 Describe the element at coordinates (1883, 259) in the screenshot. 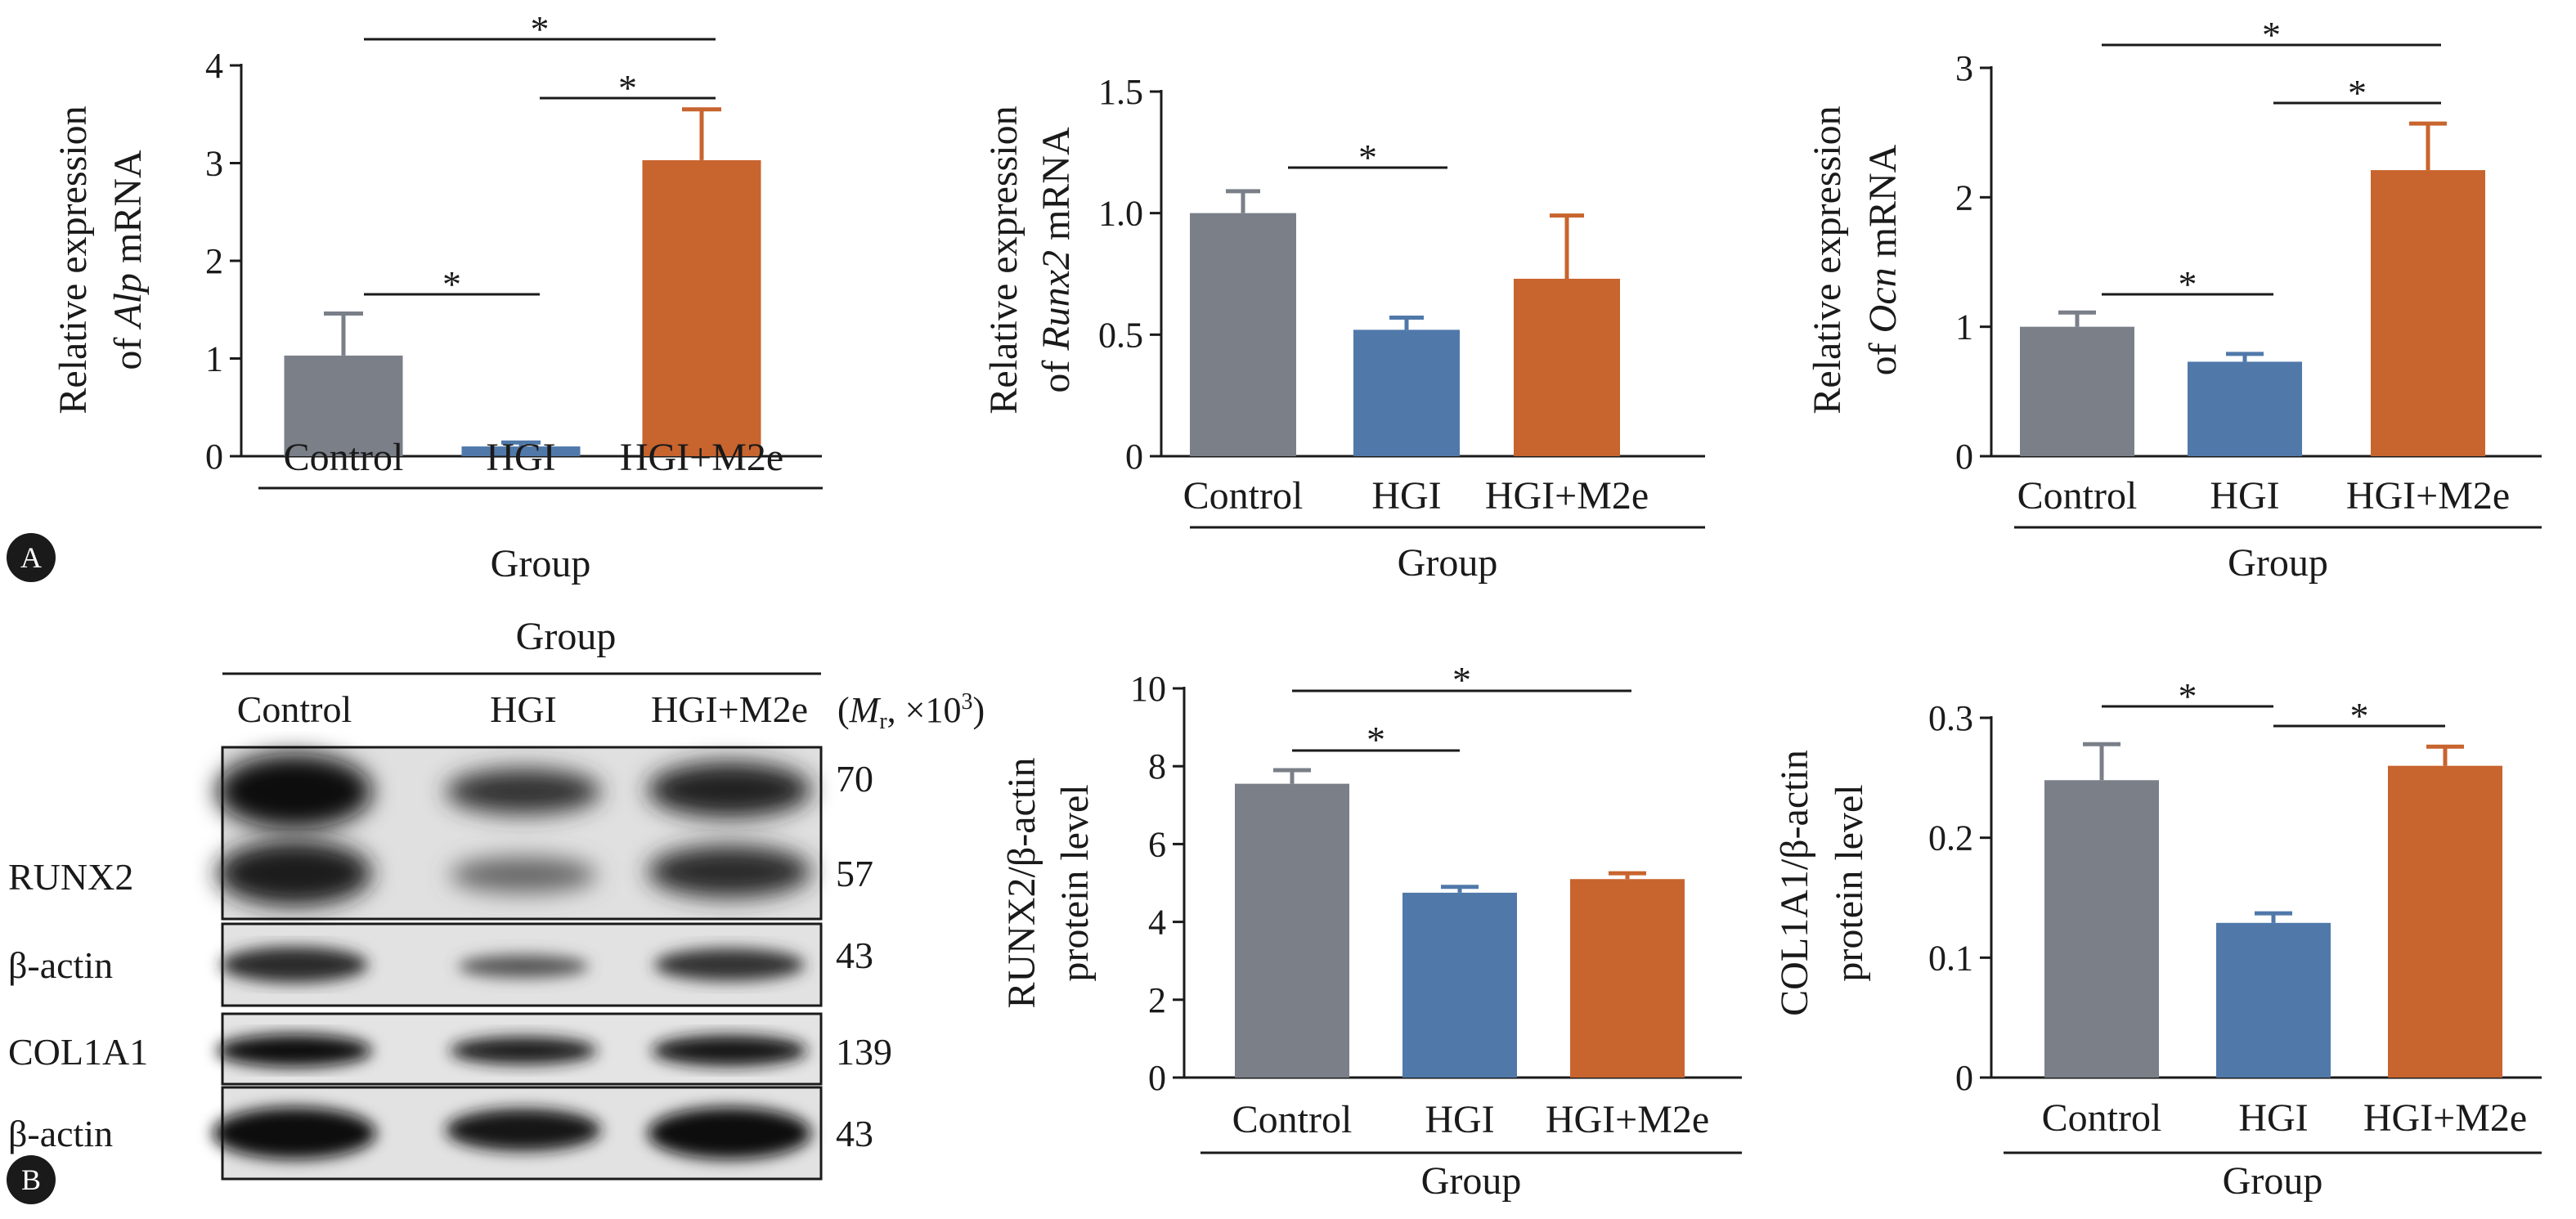

I see `y-axis-title: of Ocn mRNA` at that location.